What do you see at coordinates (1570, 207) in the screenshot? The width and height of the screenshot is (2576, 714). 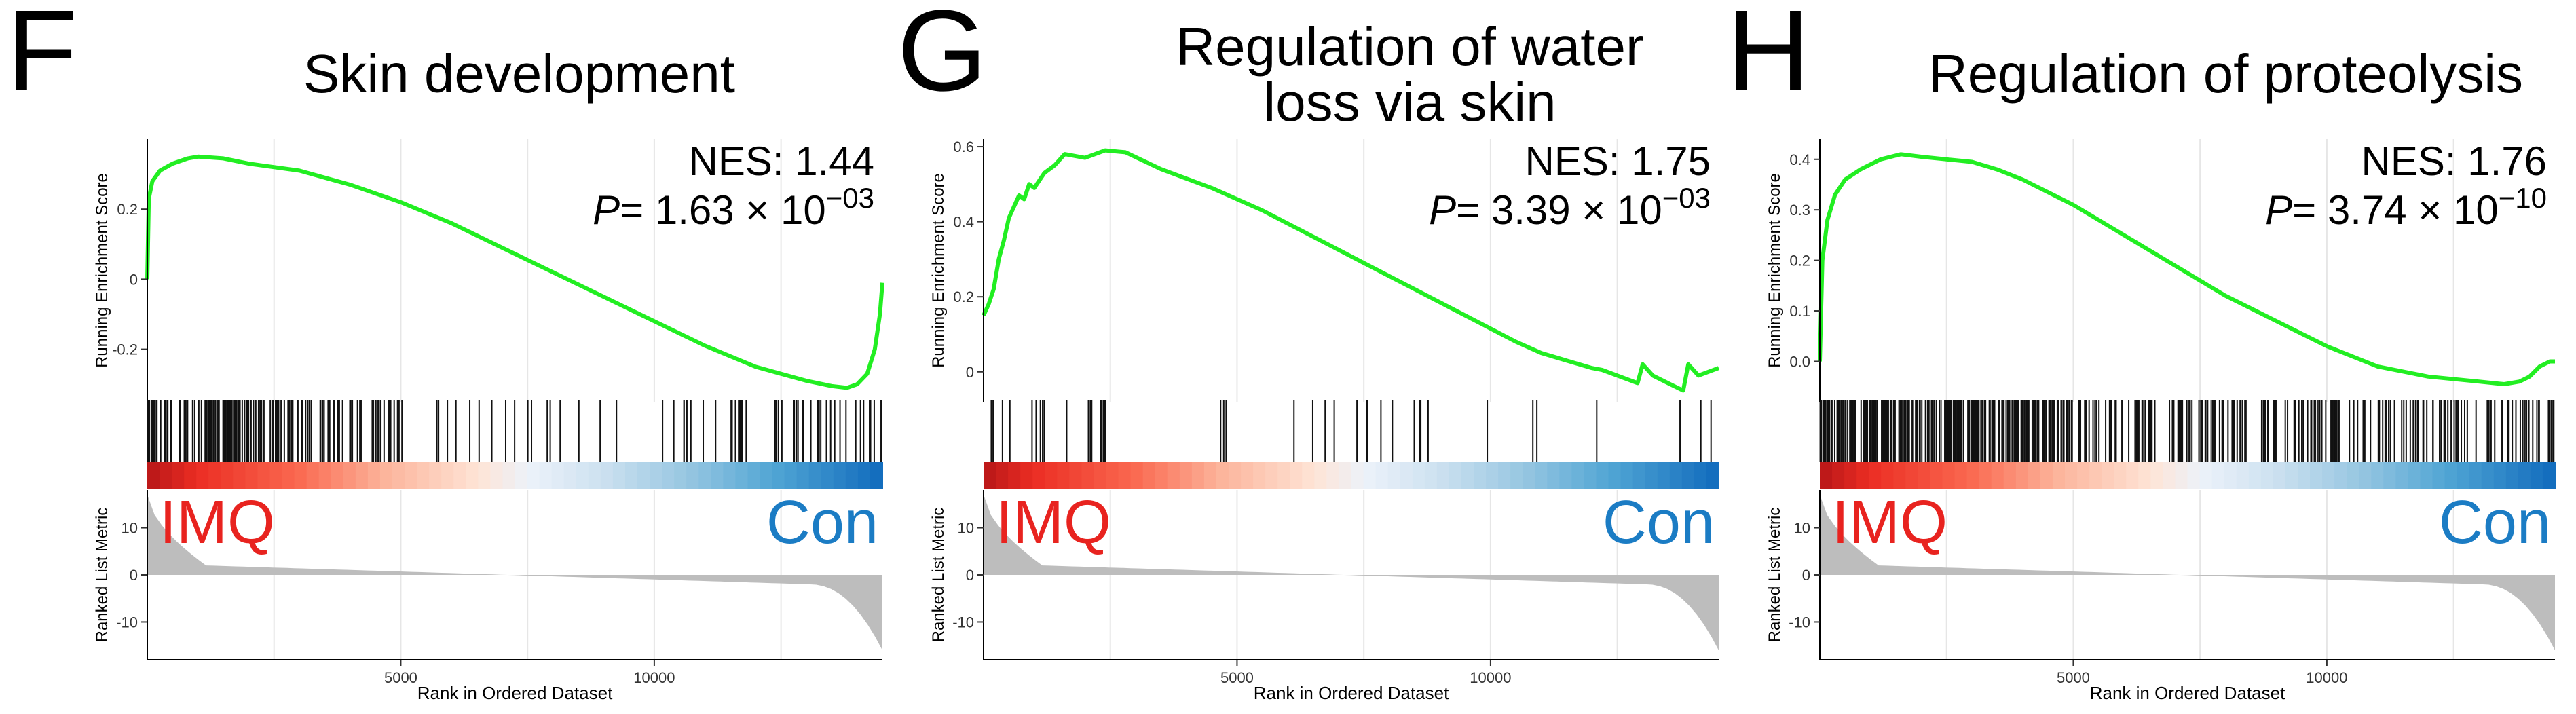 I see `p-value-label: P= 3.39 × 10−03` at bounding box center [1570, 207].